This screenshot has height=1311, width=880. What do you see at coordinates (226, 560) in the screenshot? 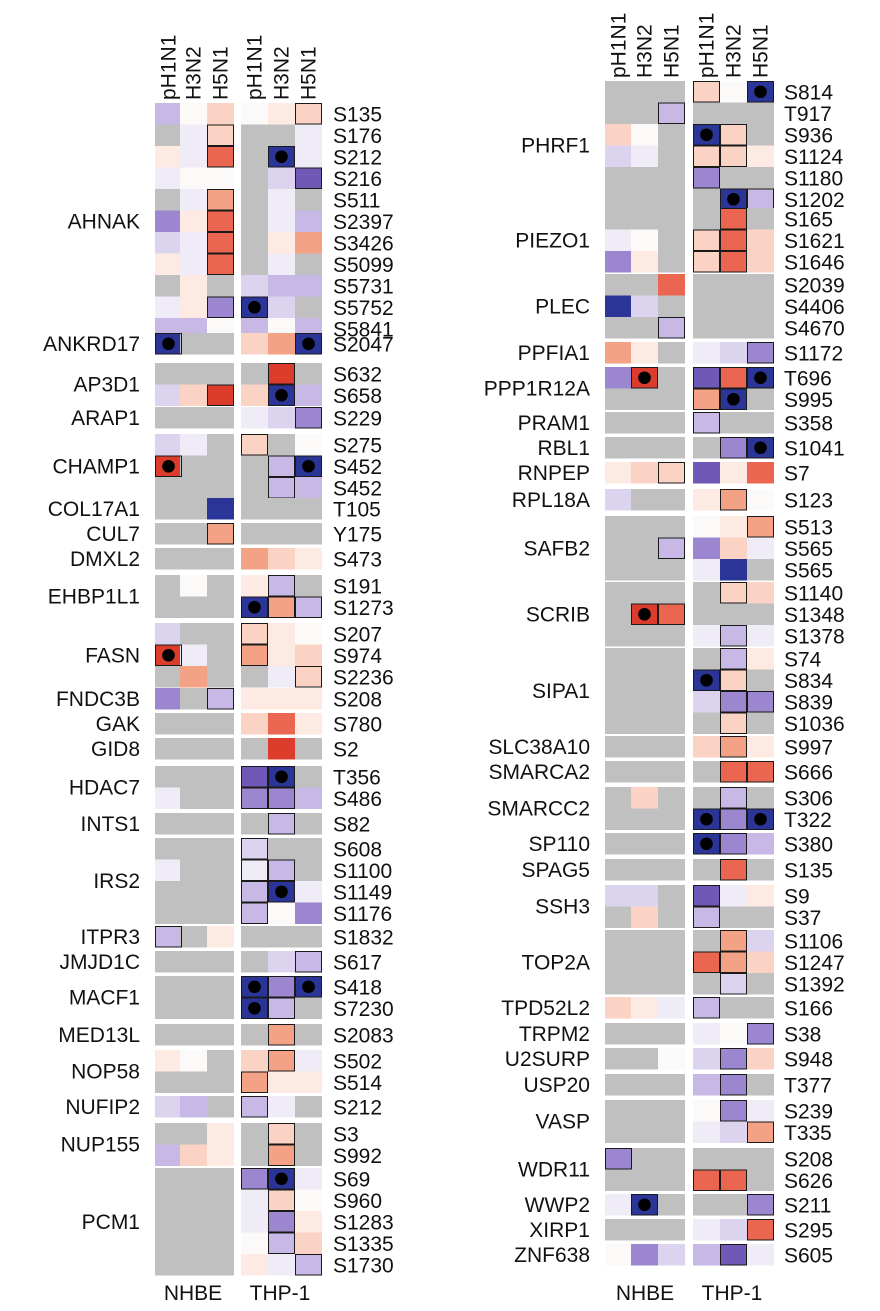
I see `protein-block: DMXL2 S473` at bounding box center [226, 560].